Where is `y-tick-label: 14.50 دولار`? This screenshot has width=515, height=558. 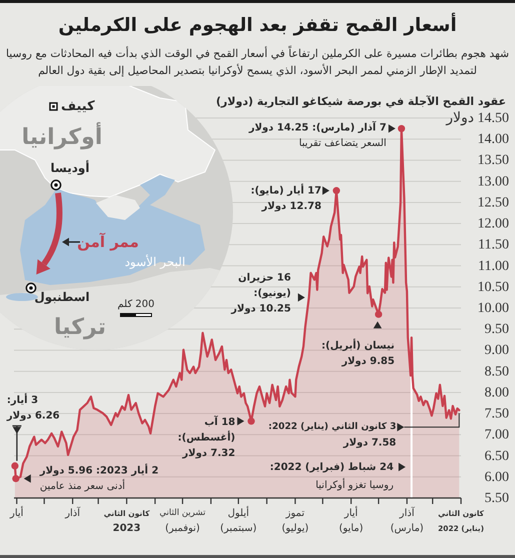
y-tick-label: 14.50 دولار is located at coordinates (477, 118).